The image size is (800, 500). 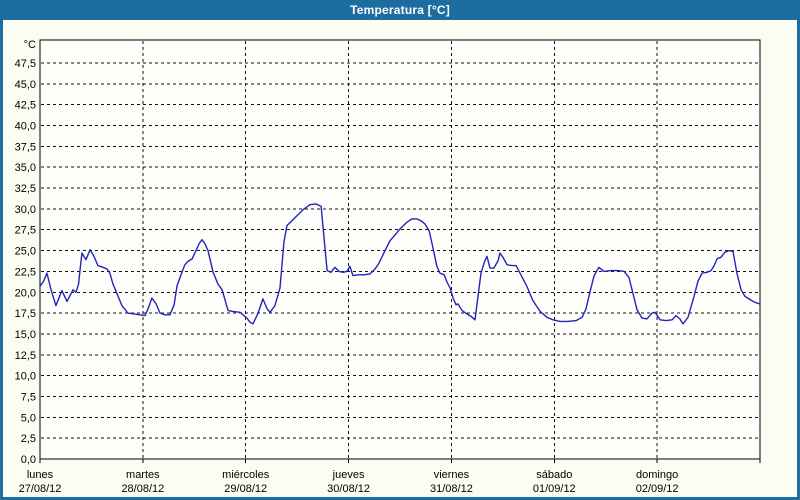 What do you see at coordinates (40, 489) in the screenshot?
I see `x-date-label: 27/08/12` at bounding box center [40, 489].